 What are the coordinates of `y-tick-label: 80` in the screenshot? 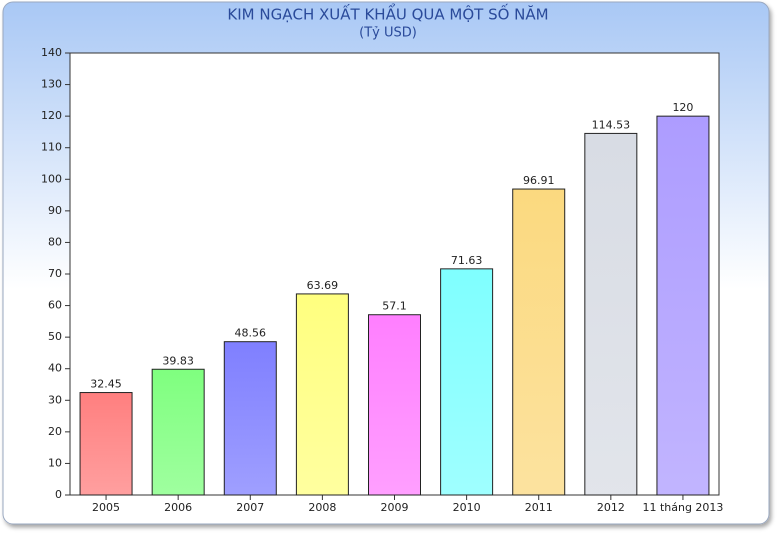 It's located at (55, 241).